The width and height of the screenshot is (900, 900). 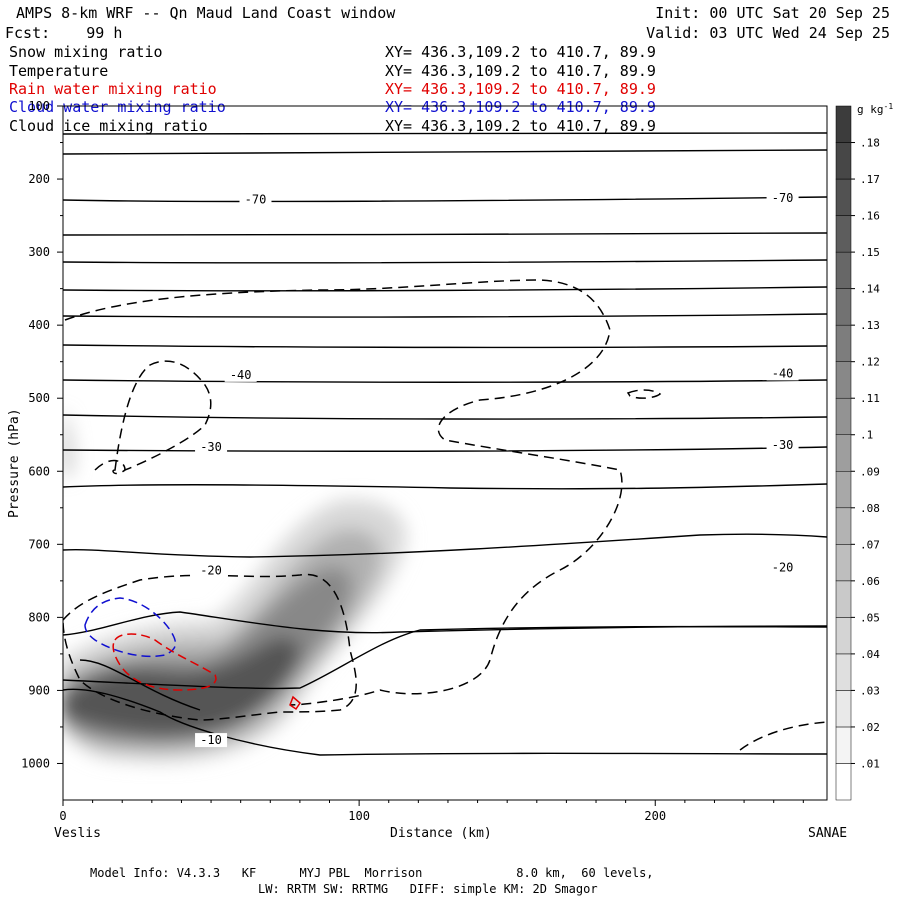 I want to click on init-time: Init: 00 UTC Sat 20 Sep 25, so click(x=772, y=13).